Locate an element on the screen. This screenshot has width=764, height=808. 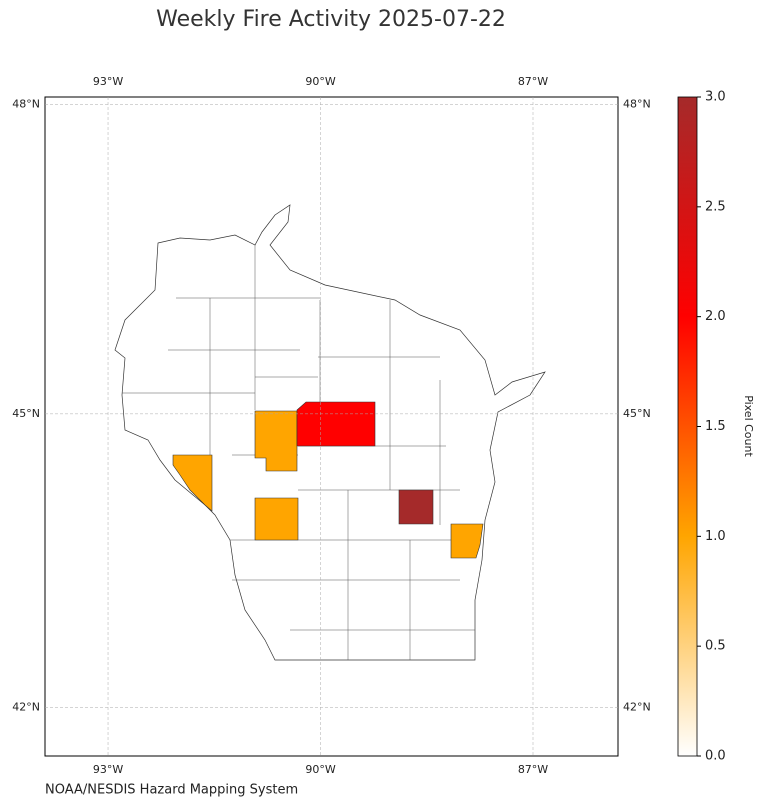
title: Weekly Fire Activity 2025-07-22 is located at coordinates (331, 19).